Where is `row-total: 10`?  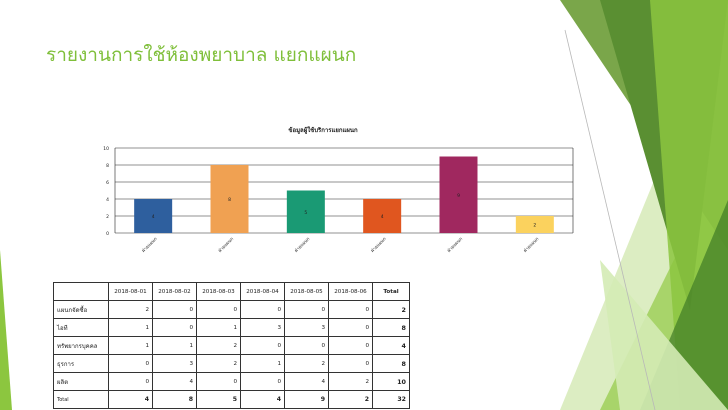 row-total: 10 is located at coordinates (391, 381).